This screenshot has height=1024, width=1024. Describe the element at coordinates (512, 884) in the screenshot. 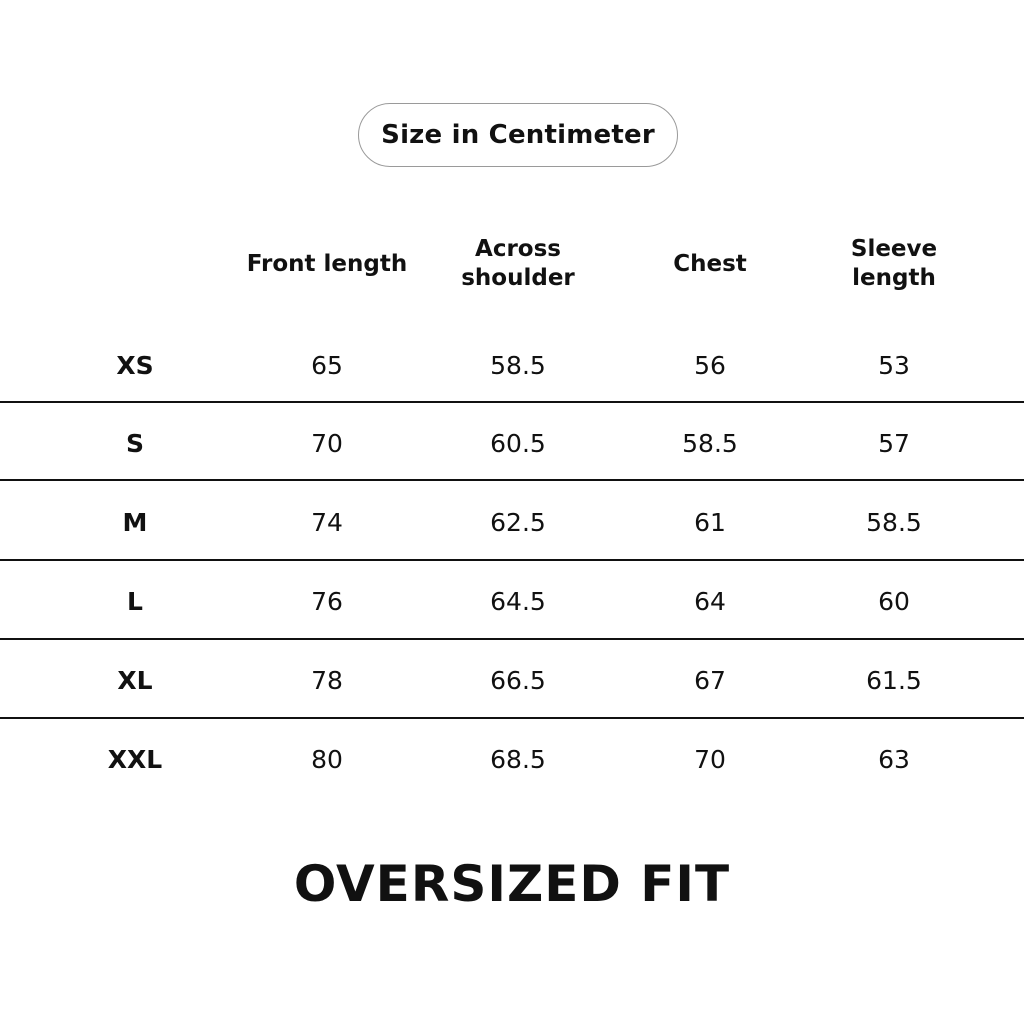

I see `fit-title: OVERSIZED FIT` at that location.